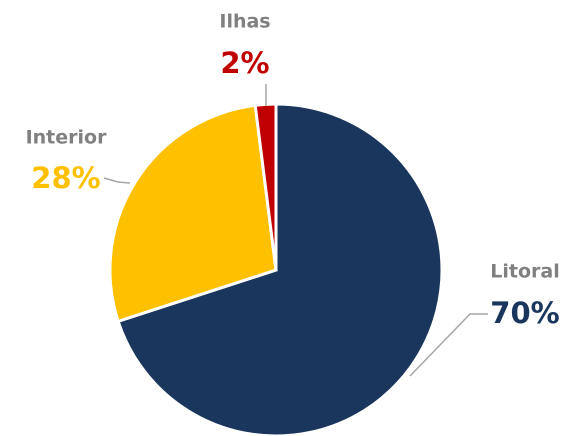  What do you see at coordinates (244, 22) in the screenshot?
I see `slice-name: Ilhas` at bounding box center [244, 22].